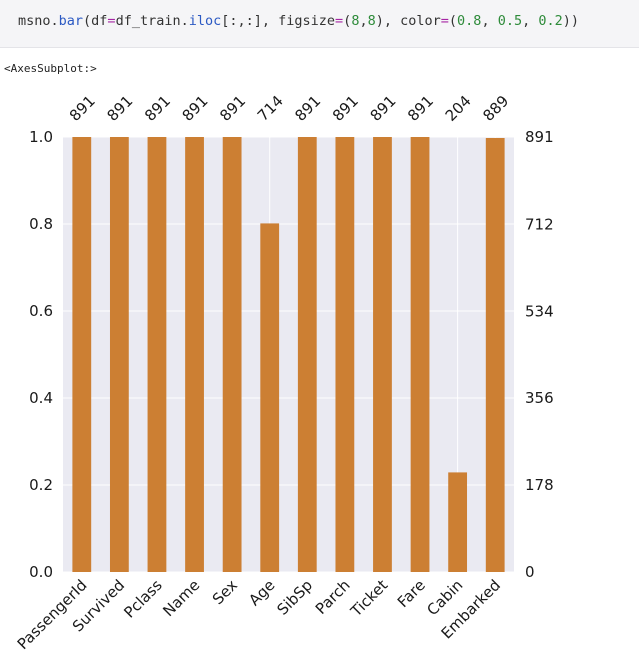 This screenshot has width=639, height=667. I want to click on code-token: [:,:], figsize, so click(278, 21).